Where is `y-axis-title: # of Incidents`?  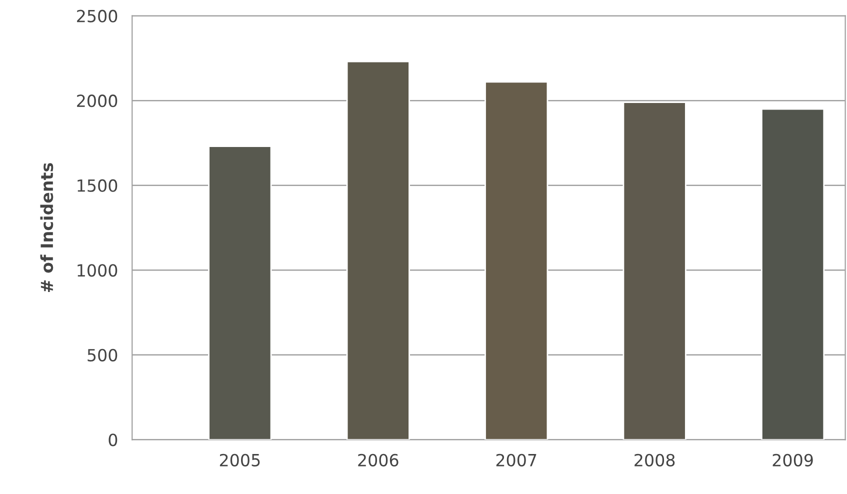 y-axis-title: # of Incidents is located at coordinates (47, 227).